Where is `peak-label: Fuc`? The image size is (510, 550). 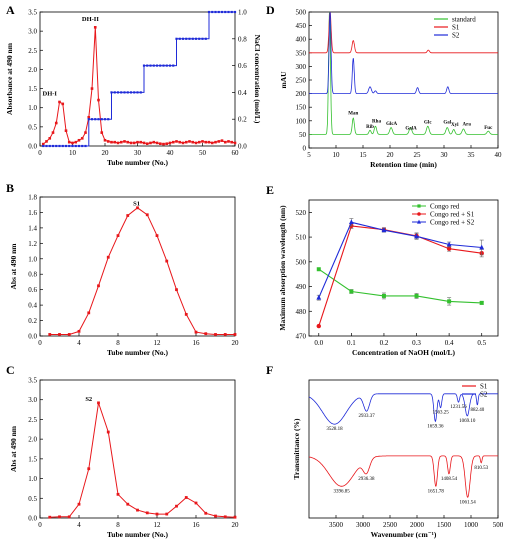
peak-label: Fuc is located at coordinates (488, 128).